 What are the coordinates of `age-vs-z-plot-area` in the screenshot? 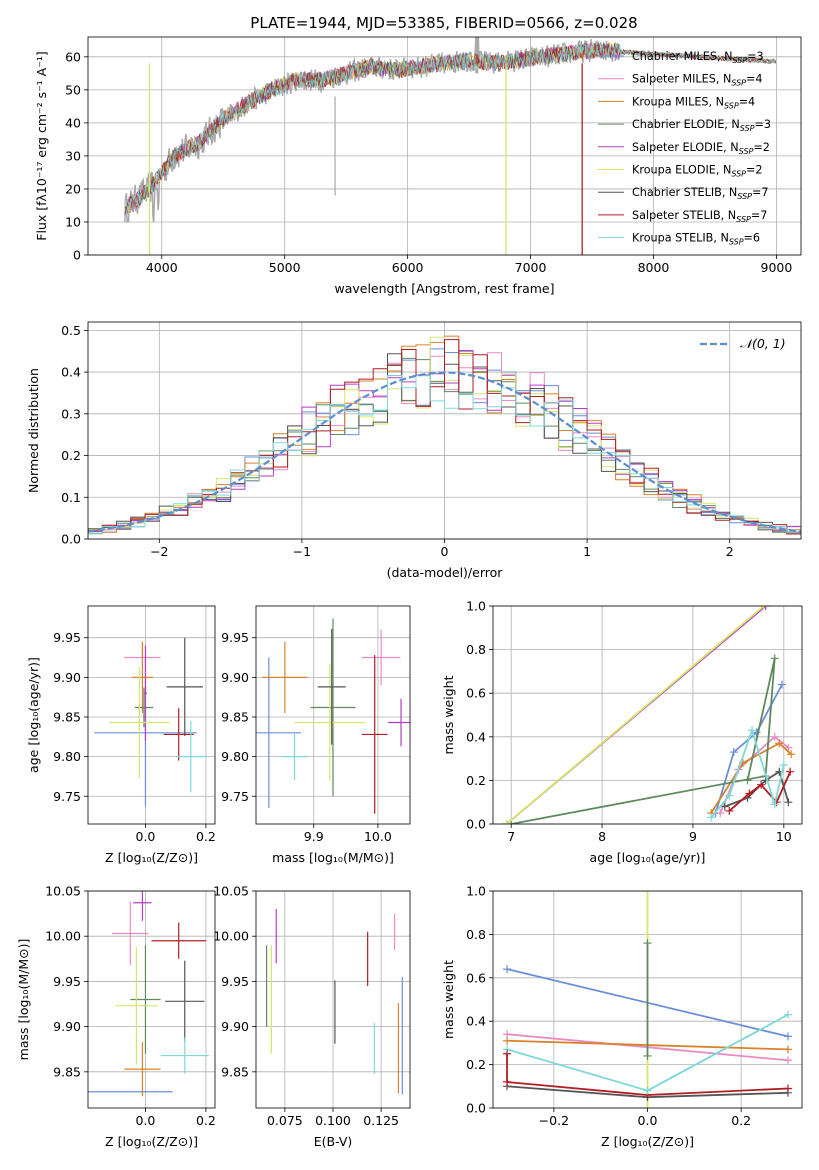 It's located at (150, 722).